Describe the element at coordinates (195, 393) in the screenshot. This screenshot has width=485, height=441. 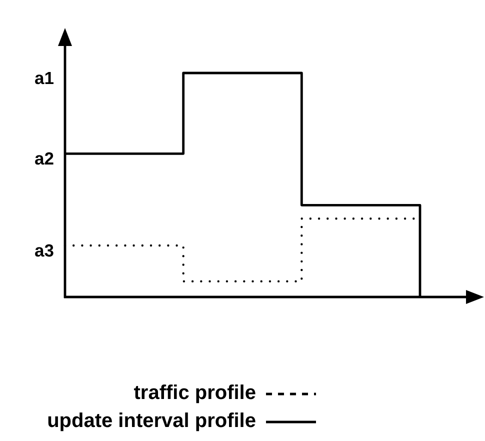
I see `legend-label: traffic profile` at that location.